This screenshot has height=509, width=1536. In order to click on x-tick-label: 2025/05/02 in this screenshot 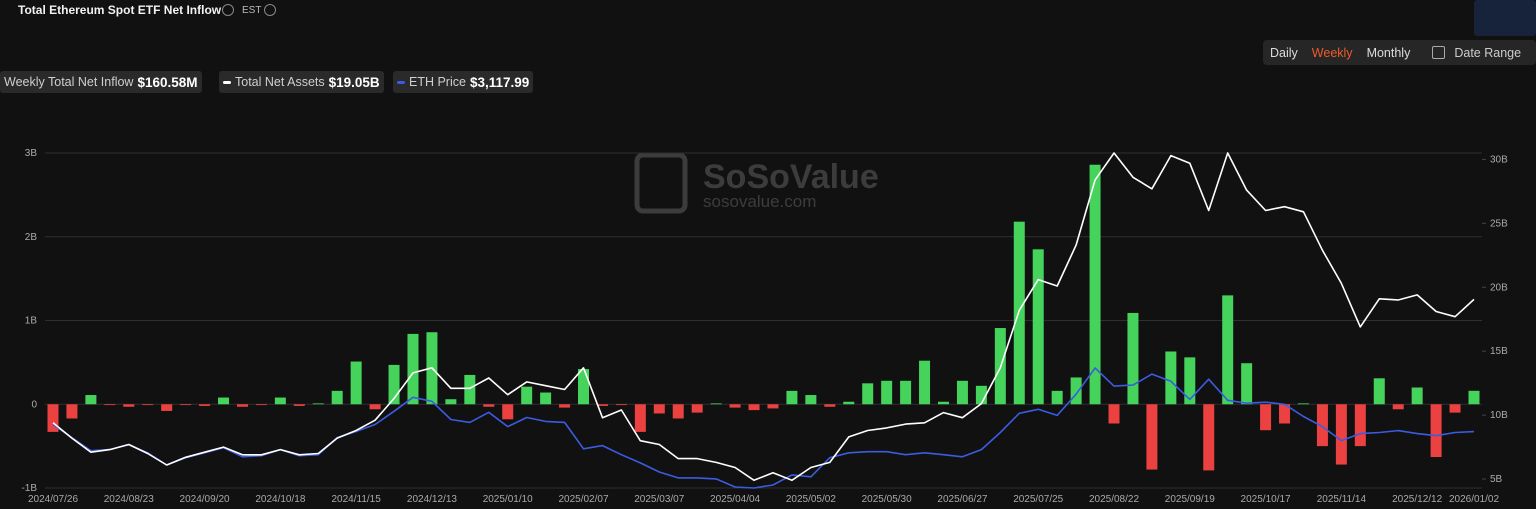, I will do `click(811, 499)`.